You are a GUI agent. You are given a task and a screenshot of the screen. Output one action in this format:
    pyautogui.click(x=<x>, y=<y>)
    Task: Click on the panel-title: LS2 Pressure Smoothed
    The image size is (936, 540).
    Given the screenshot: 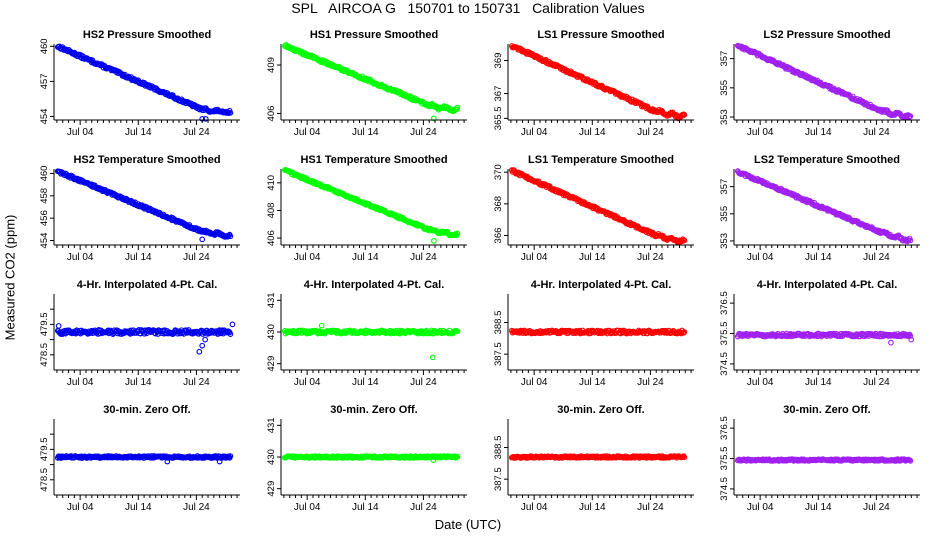 What is the action you would take?
    pyautogui.click(x=826, y=35)
    